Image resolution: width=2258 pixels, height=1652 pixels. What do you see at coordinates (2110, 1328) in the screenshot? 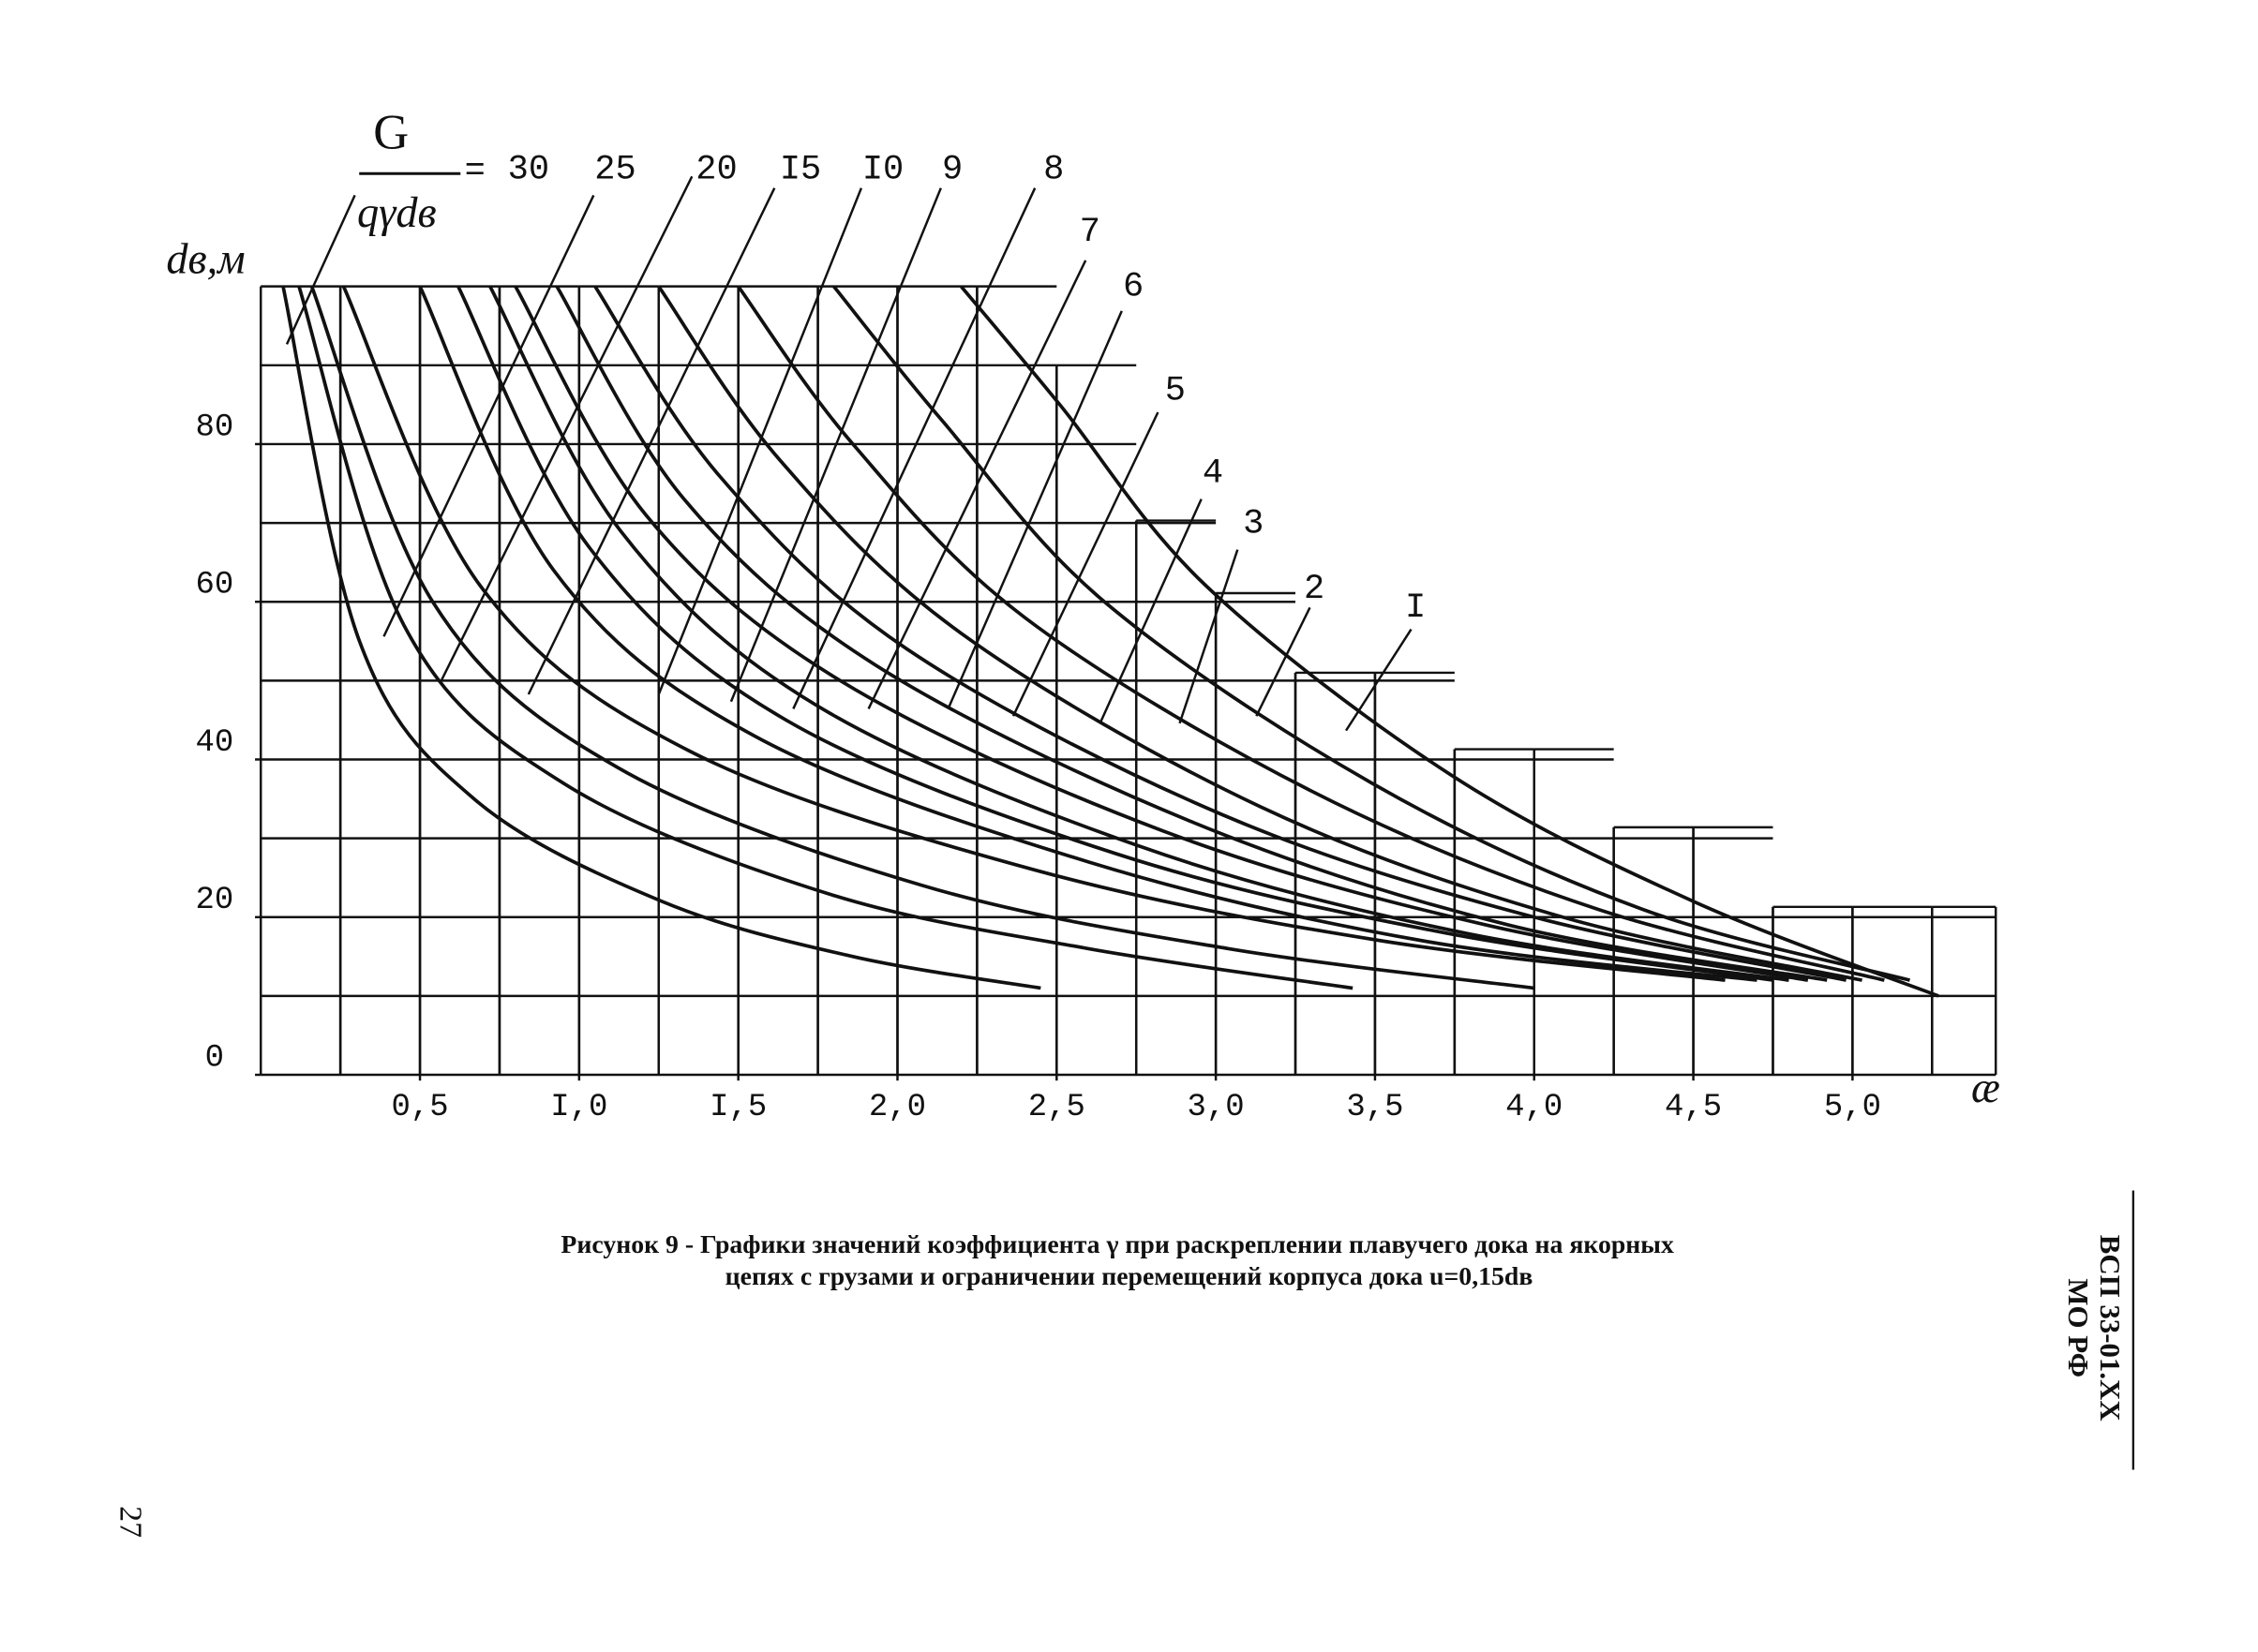
I see `side-code: ВСП 33-01.ХХ` at bounding box center [2110, 1328].